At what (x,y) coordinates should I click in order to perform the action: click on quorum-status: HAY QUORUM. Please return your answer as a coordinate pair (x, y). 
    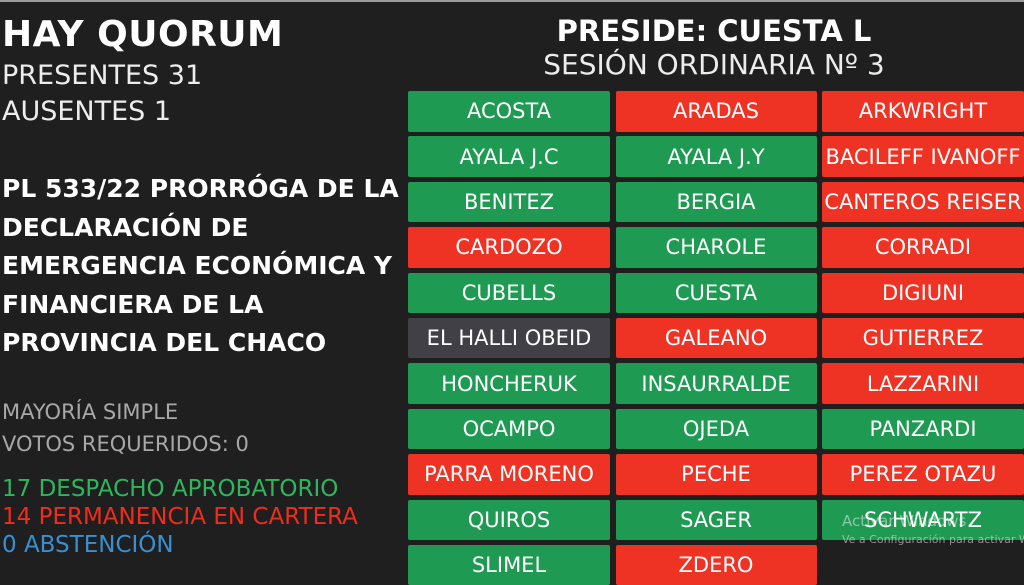
    Looking at the image, I should click on (143, 34).